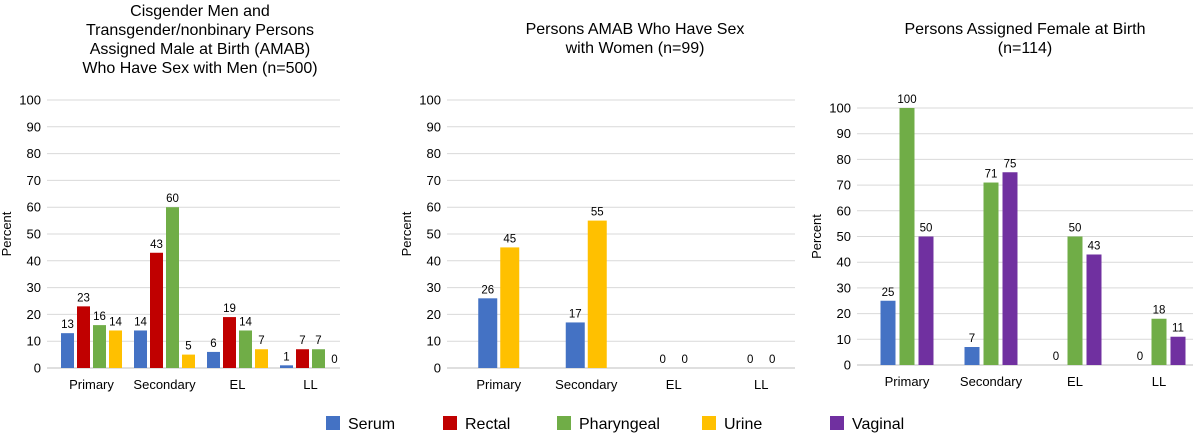  What do you see at coordinates (37, 368) in the screenshot?
I see `y-tick-label: 0` at bounding box center [37, 368].